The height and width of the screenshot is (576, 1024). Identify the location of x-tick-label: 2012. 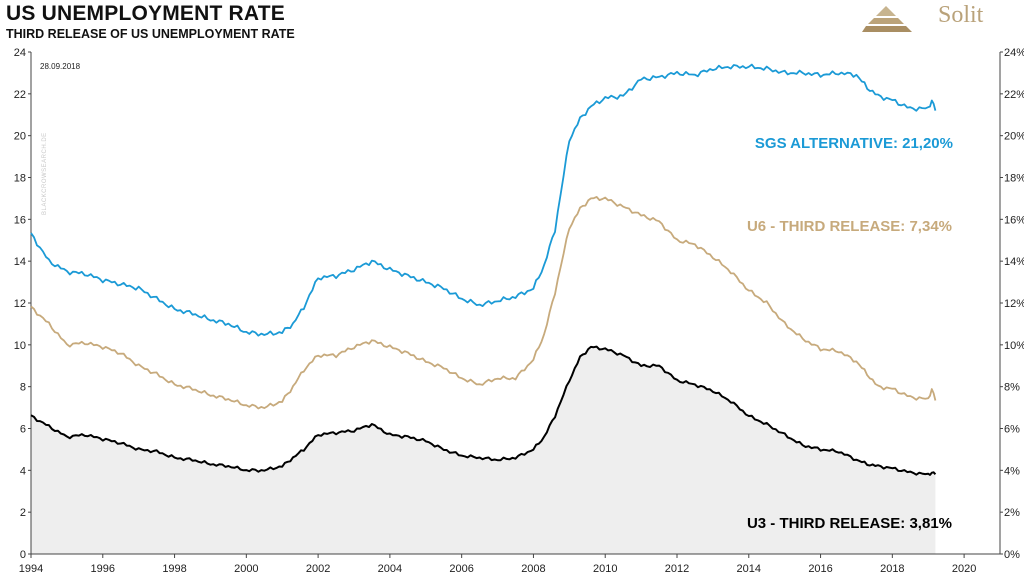
(677, 569).